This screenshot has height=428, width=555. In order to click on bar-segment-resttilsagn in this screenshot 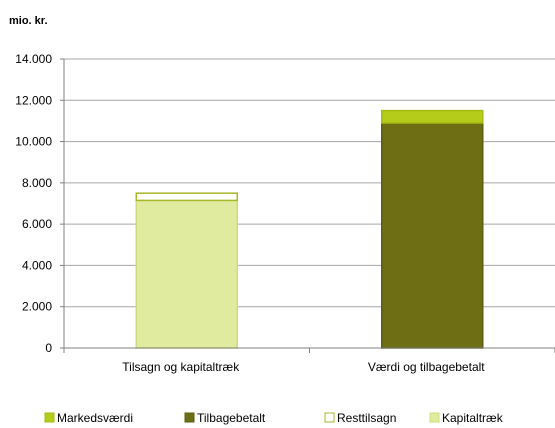, I will do `click(186, 197)`.